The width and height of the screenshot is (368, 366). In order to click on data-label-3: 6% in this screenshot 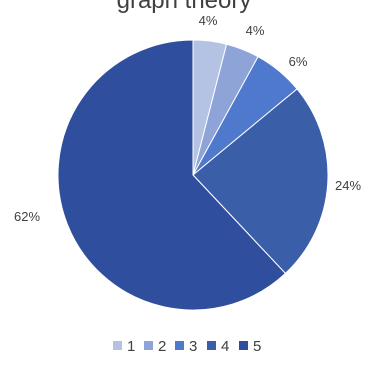, I will do `click(298, 61)`.